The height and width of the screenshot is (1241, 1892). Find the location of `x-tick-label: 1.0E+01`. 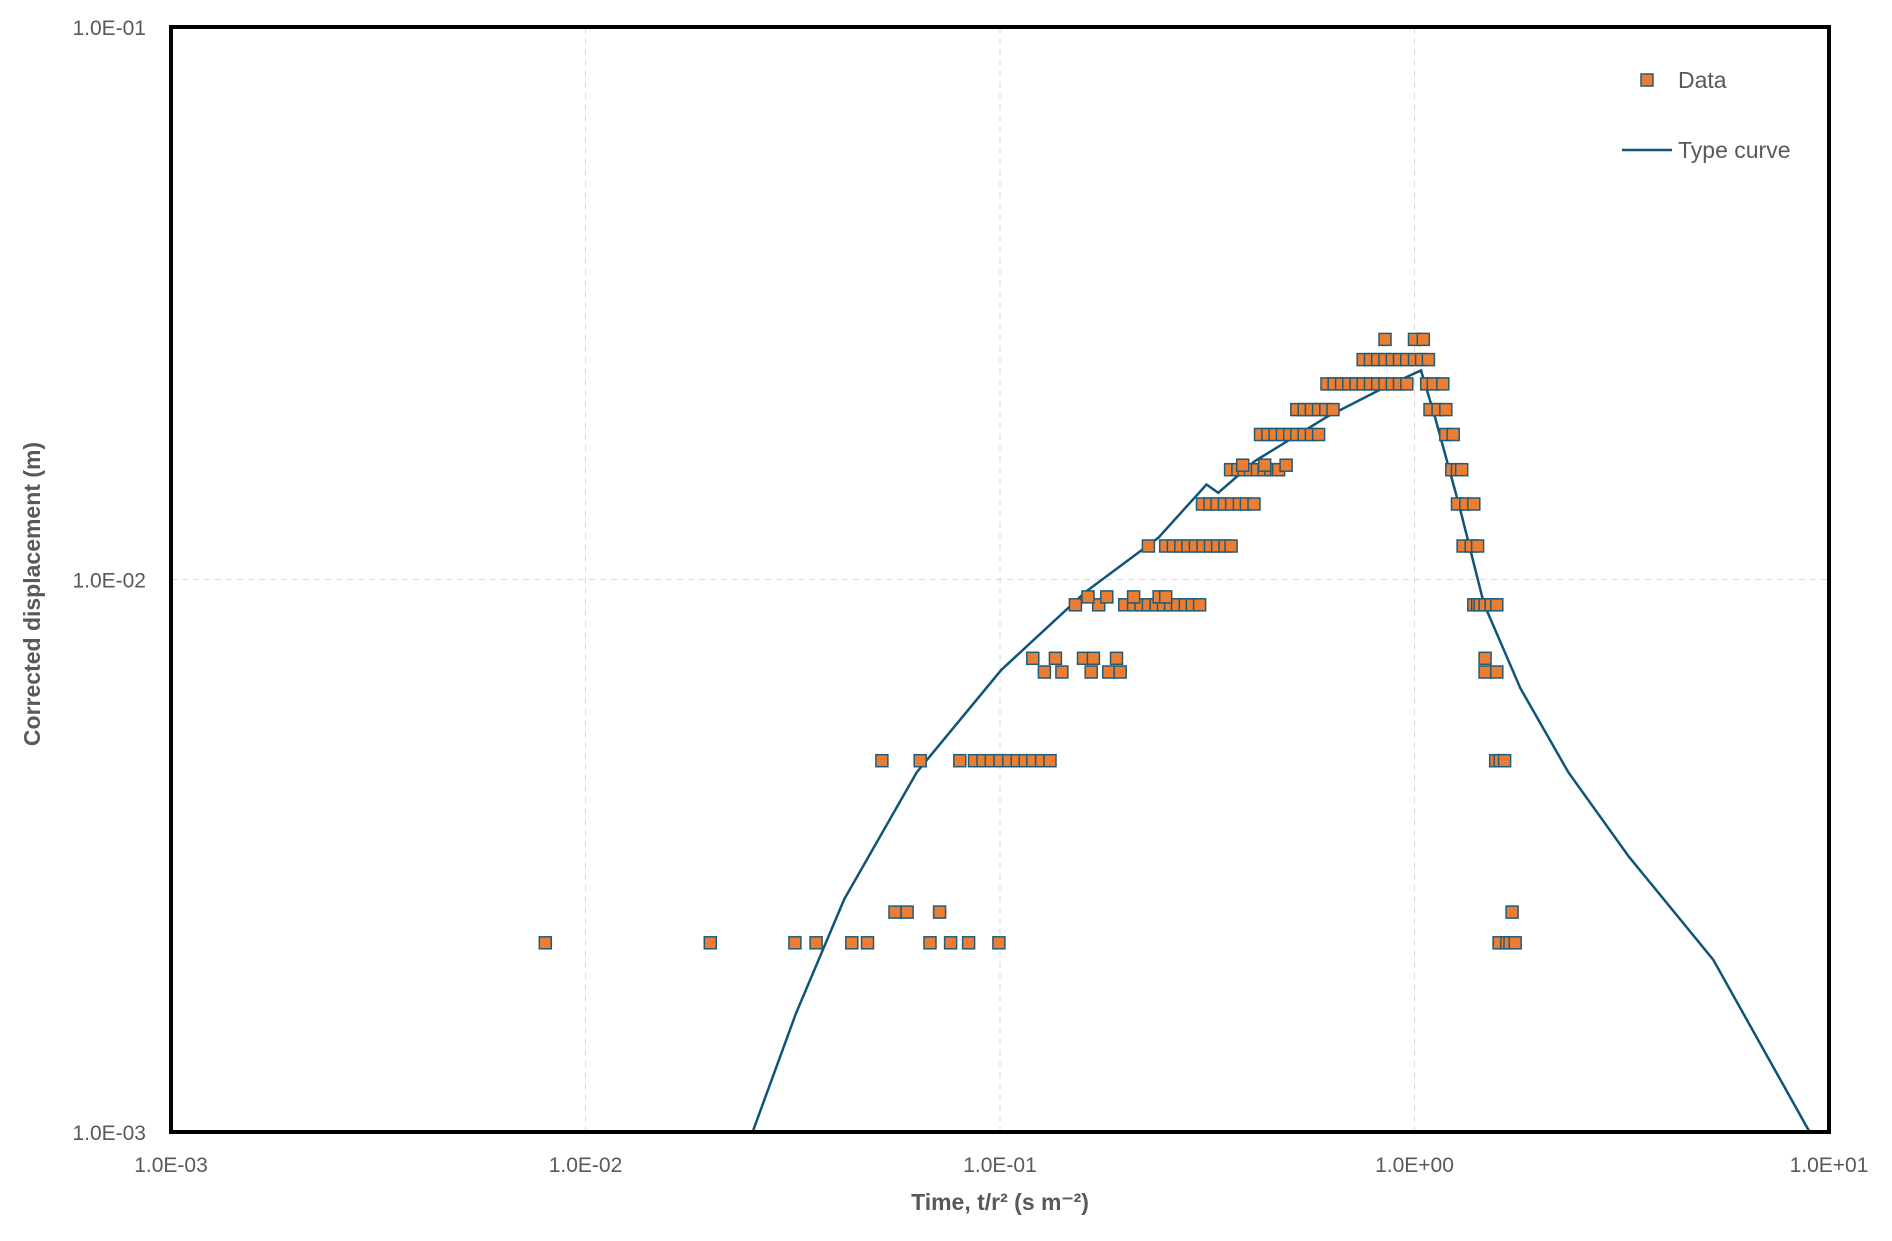

x-tick-label: 1.0E+01 is located at coordinates (1829, 1165).